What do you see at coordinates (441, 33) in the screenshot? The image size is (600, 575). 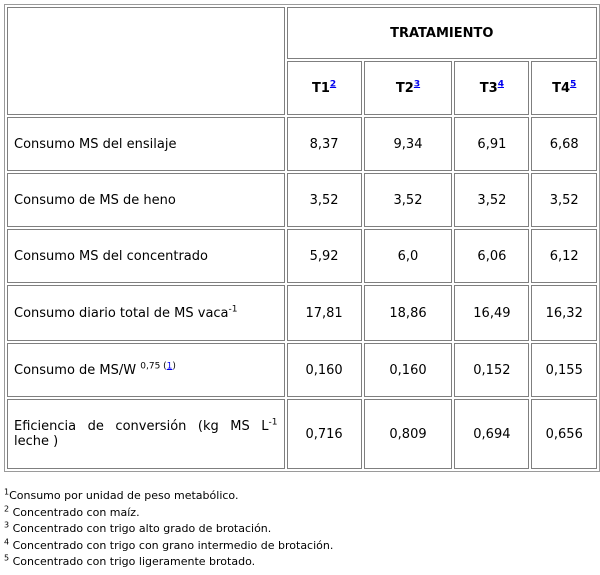 I see `group-header: TRATAMIENTO` at bounding box center [441, 33].